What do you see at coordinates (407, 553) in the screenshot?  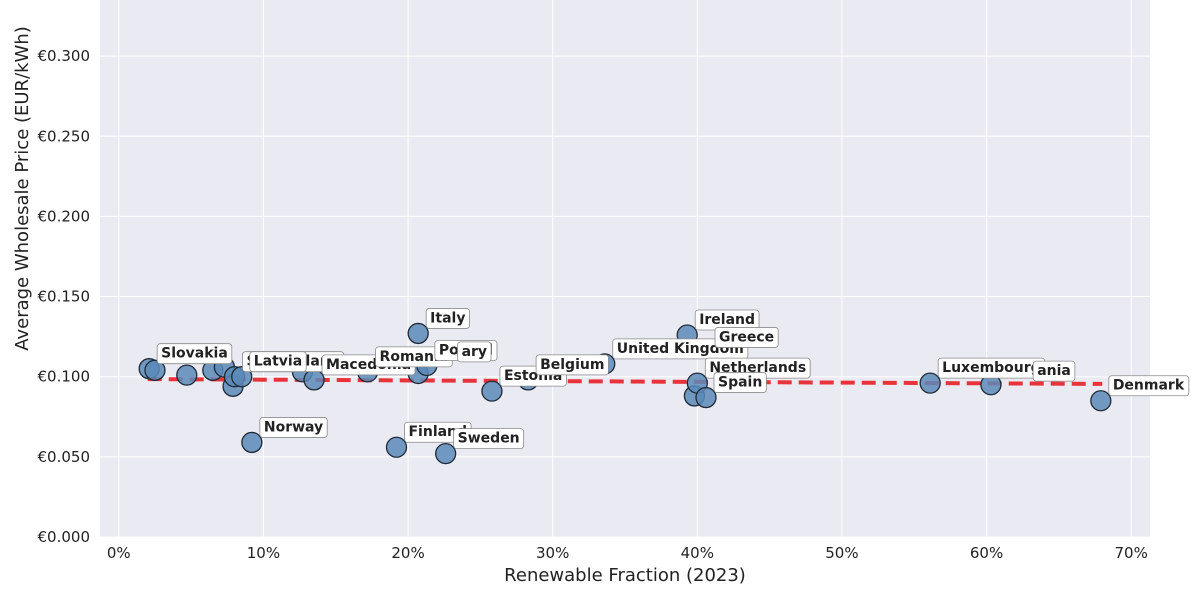 I see `x-tick-label: 20%` at bounding box center [407, 553].